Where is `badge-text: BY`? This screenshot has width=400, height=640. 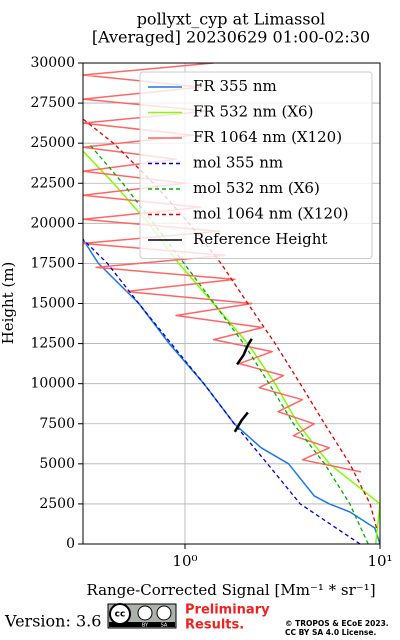 badge-text: BY is located at coordinates (145, 626).